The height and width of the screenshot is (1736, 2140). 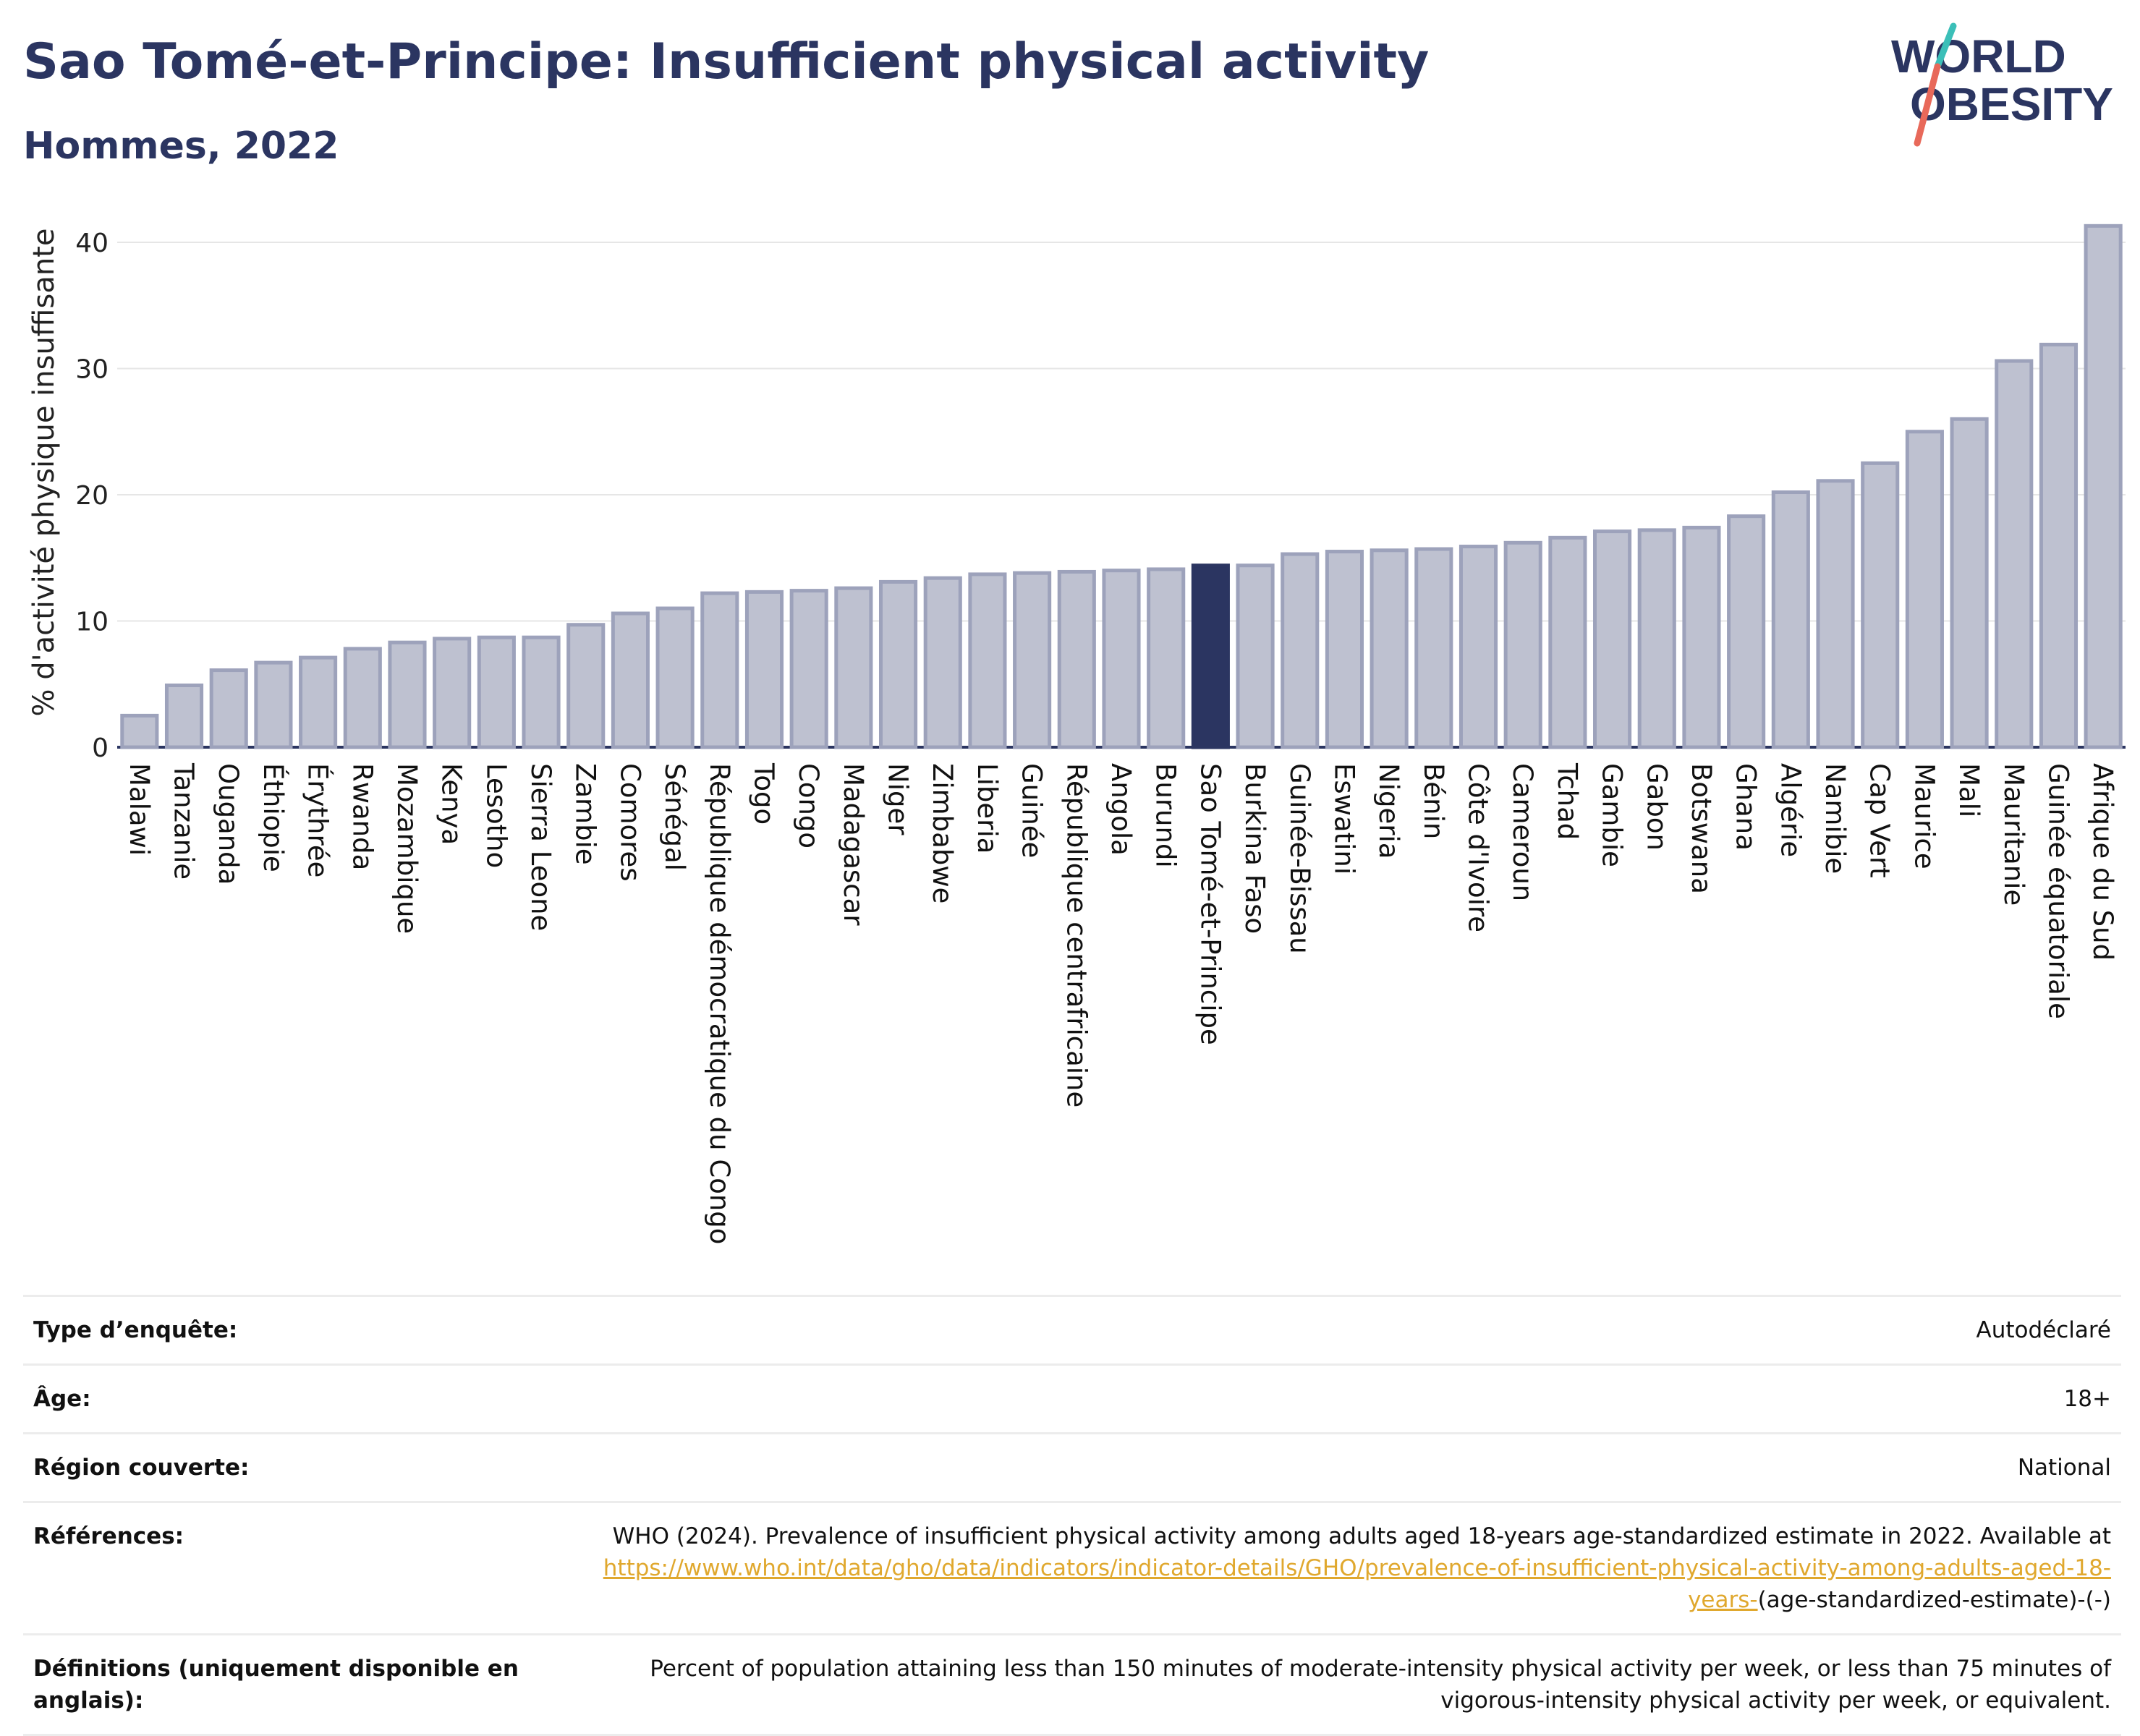 I want to click on x-tick-label: Ghana, so click(x=1746, y=807).